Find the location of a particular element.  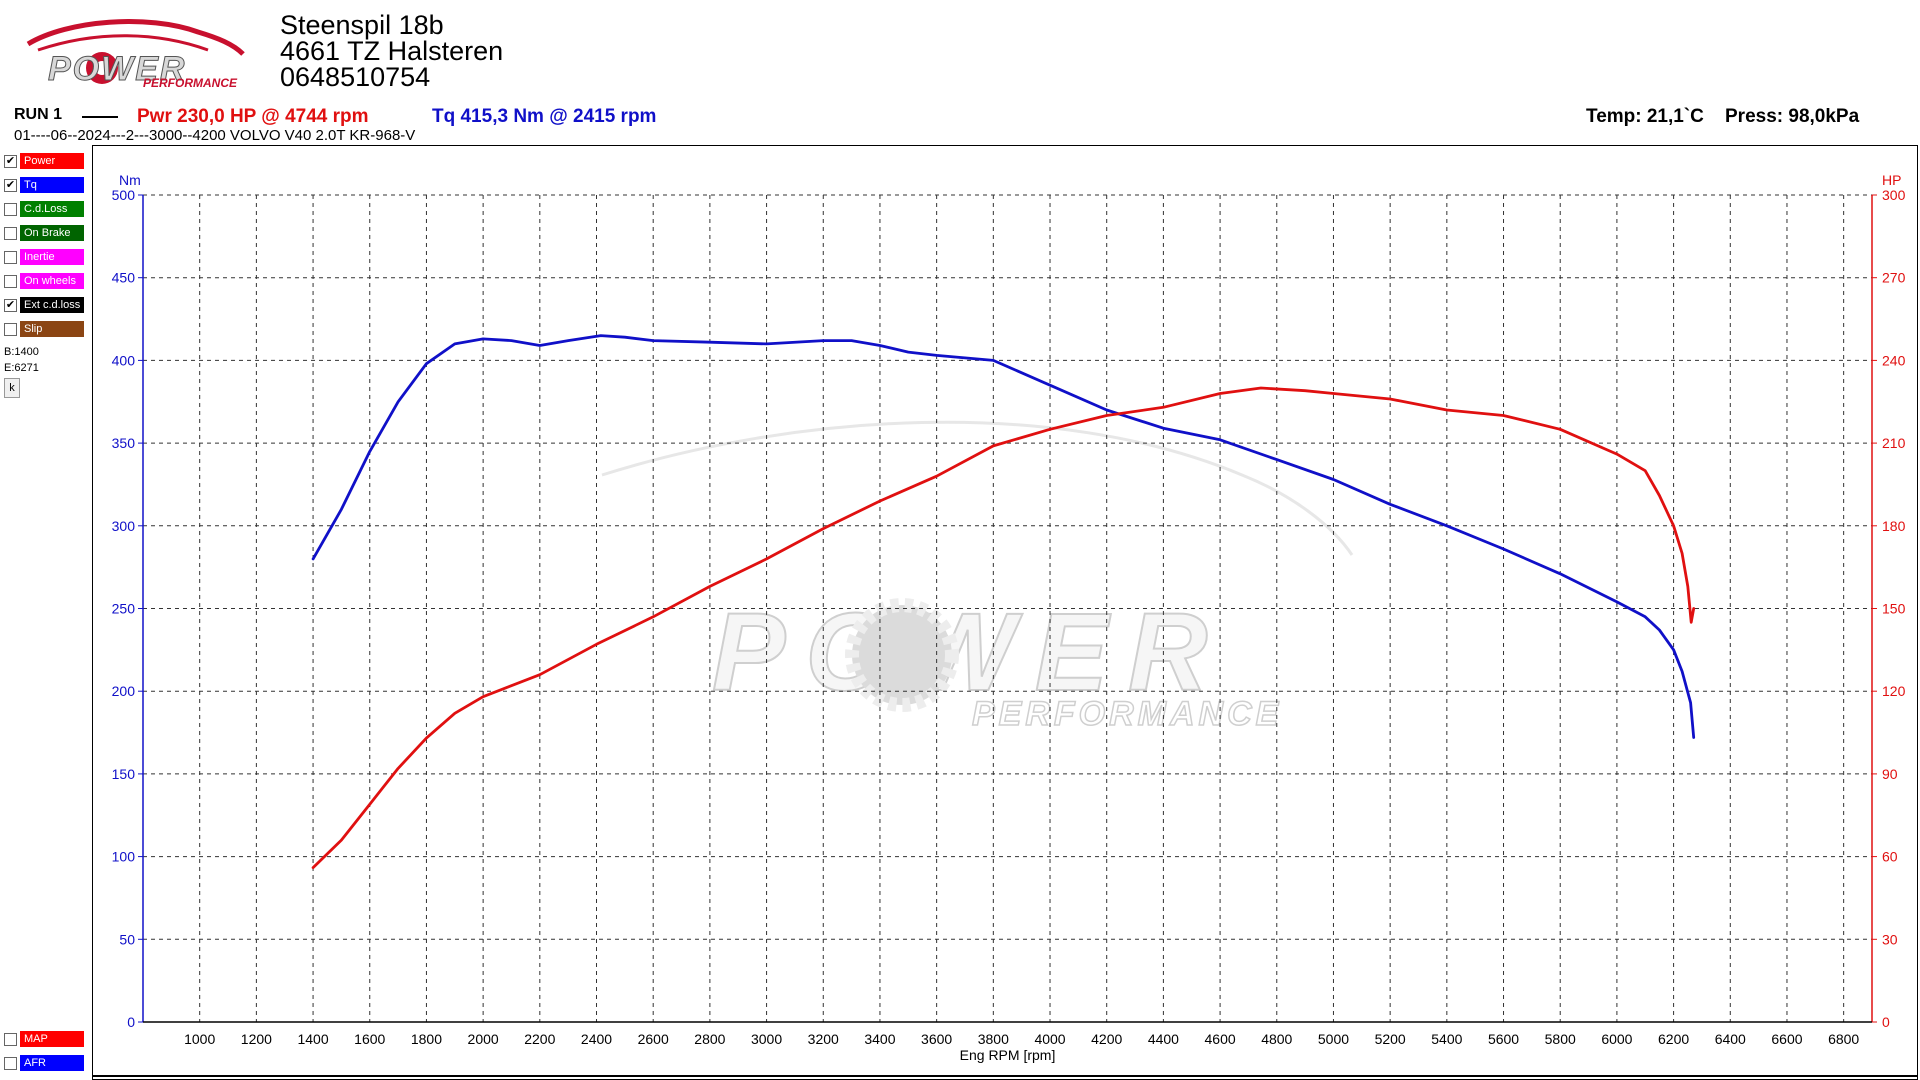

logo-car-icon is located at coordinates (135, 51).